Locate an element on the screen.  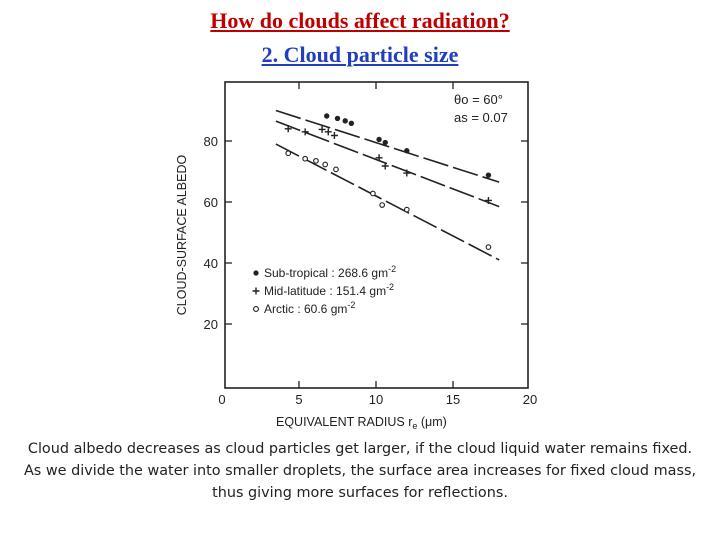
series-0-line is located at coordinates (387, 146).